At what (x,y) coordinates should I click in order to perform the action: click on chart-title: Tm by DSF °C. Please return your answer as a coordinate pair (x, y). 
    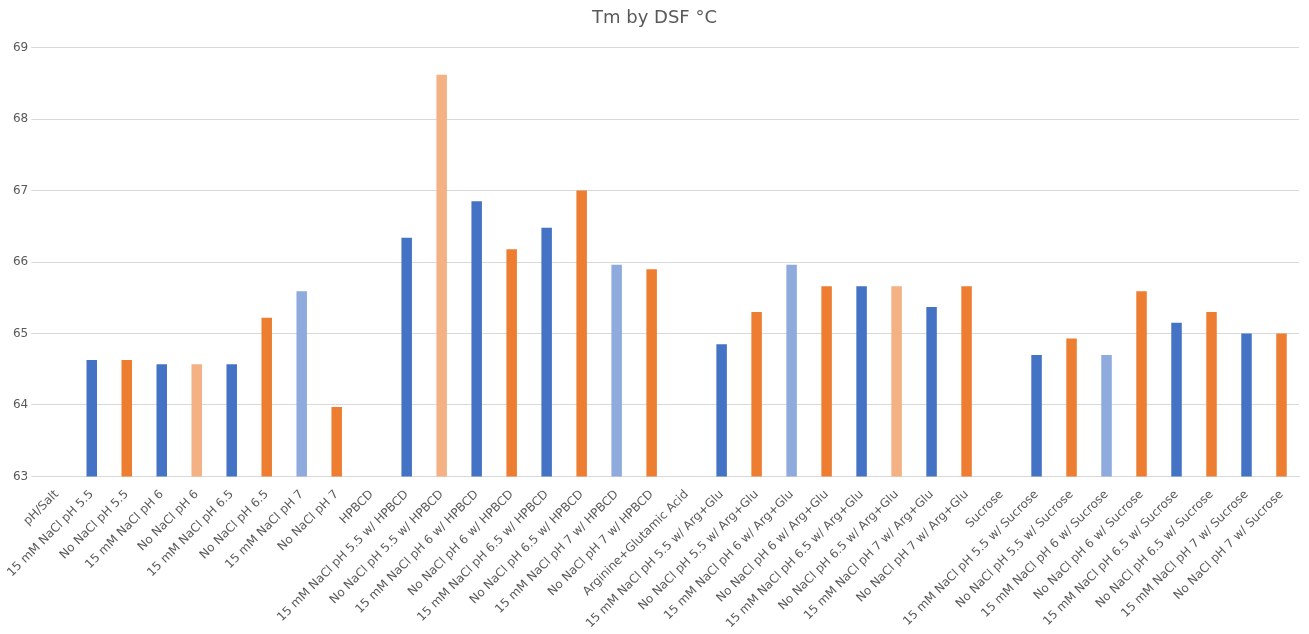
    Looking at the image, I should click on (654, 17).